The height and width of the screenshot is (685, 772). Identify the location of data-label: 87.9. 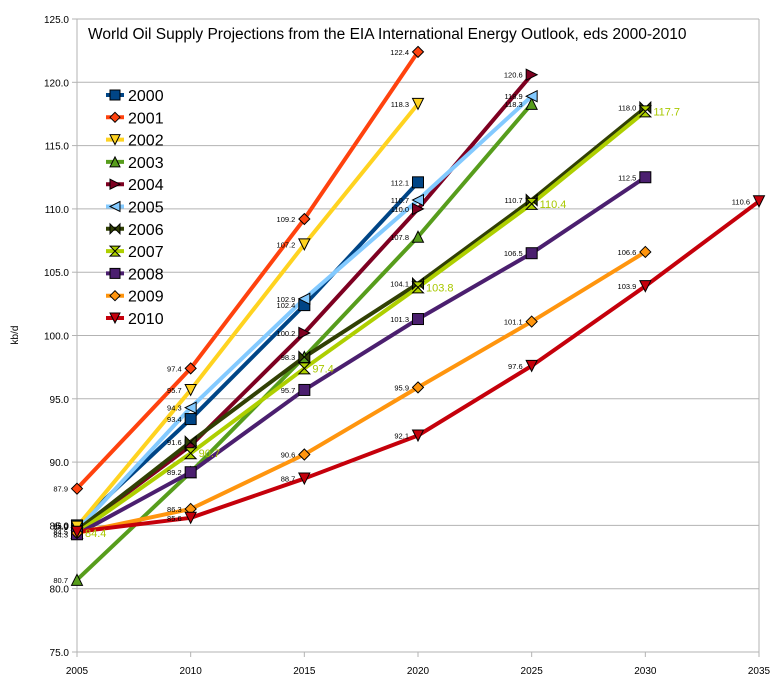
(60, 489).